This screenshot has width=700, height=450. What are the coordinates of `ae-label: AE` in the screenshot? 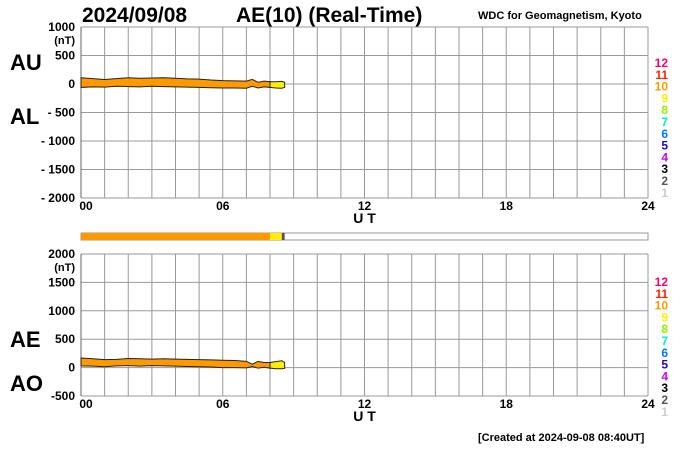 It's located at (25, 339).